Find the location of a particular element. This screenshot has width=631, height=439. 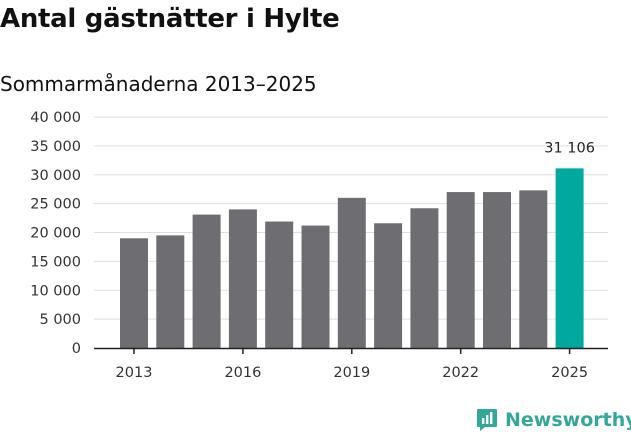

x-tick-label: 2013 is located at coordinates (134, 373).